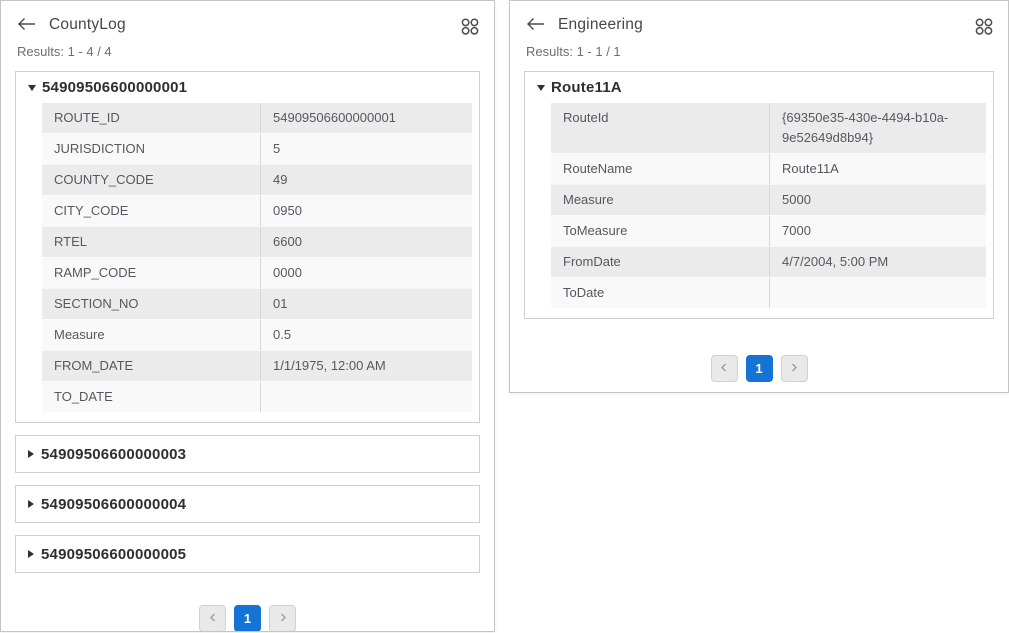 The height and width of the screenshot is (633, 1009). I want to click on field-label: COUNTY_CODE, so click(104, 179).